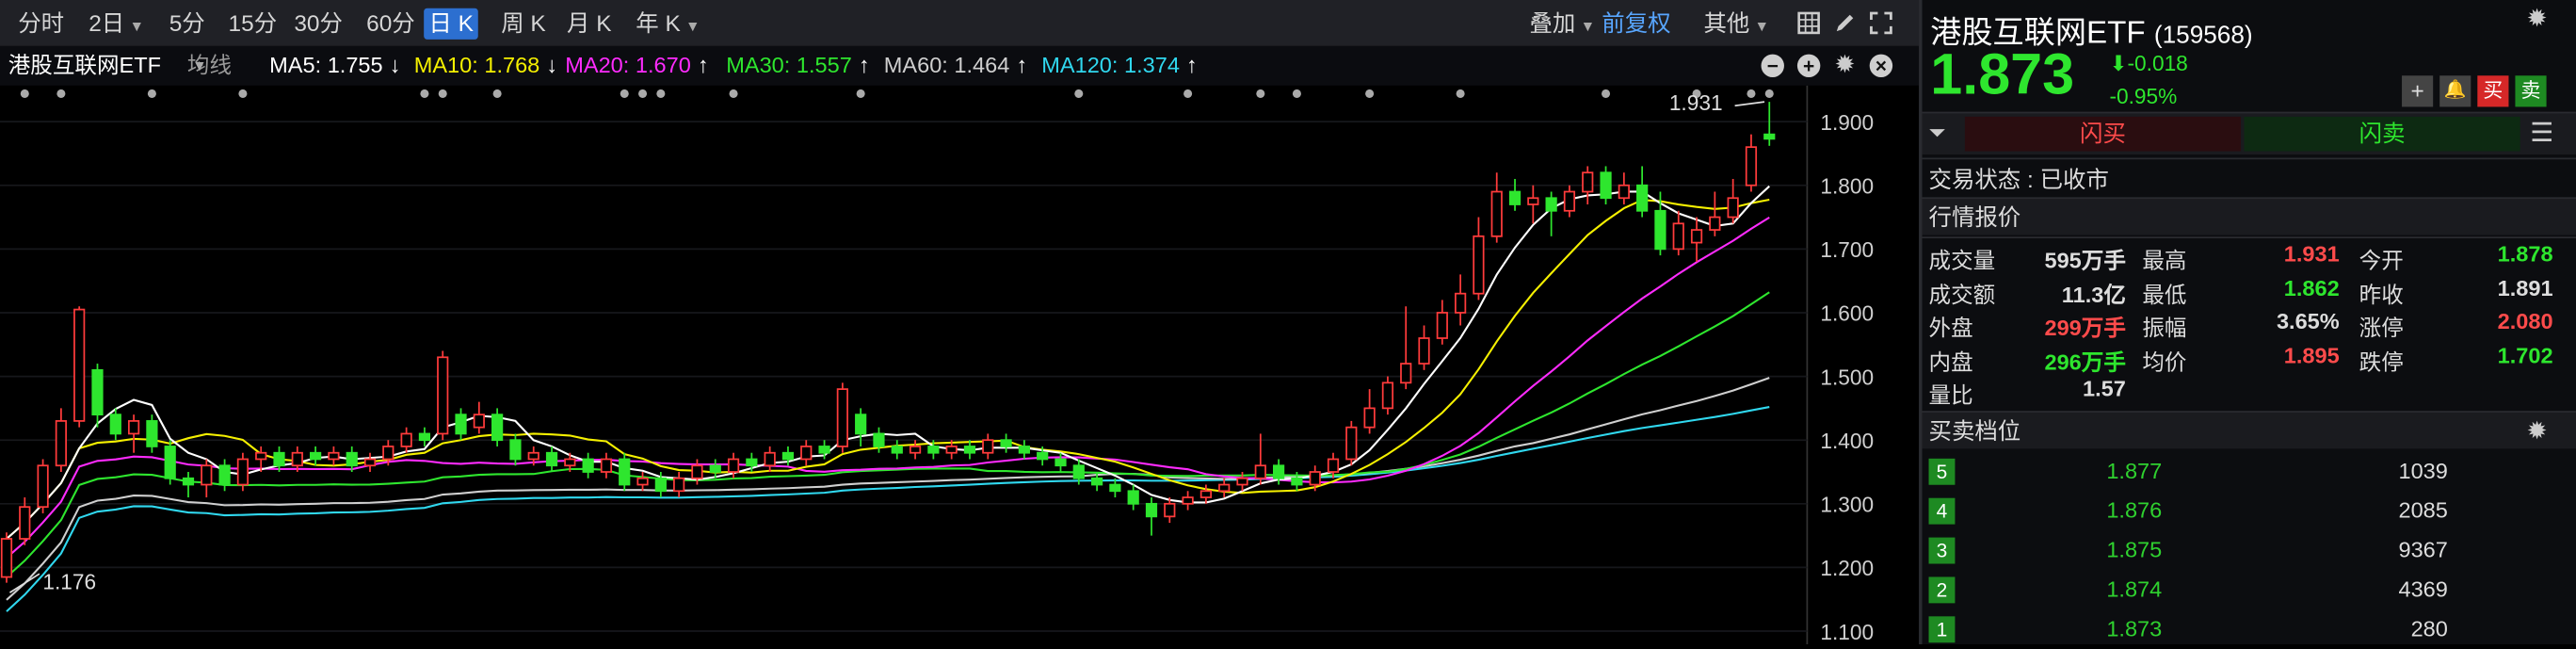  I want to click on tab-timeframe-3: 15分, so click(253, 23).